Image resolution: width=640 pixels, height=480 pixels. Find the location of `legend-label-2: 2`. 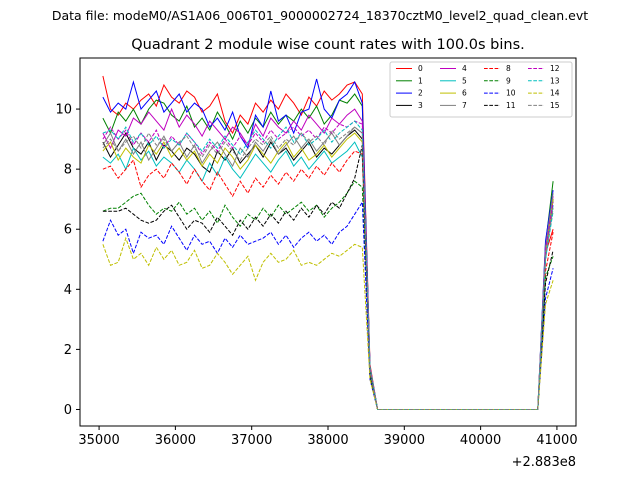

legend-label-2: 2 is located at coordinates (420, 93).